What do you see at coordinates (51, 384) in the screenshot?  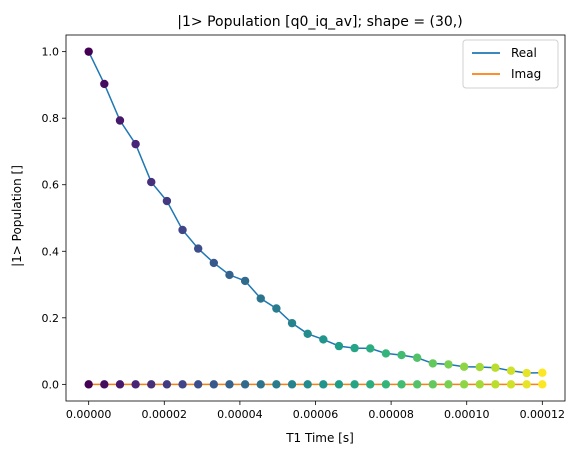 I see `y-tick-label: 0.0` at bounding box center [51, 384].